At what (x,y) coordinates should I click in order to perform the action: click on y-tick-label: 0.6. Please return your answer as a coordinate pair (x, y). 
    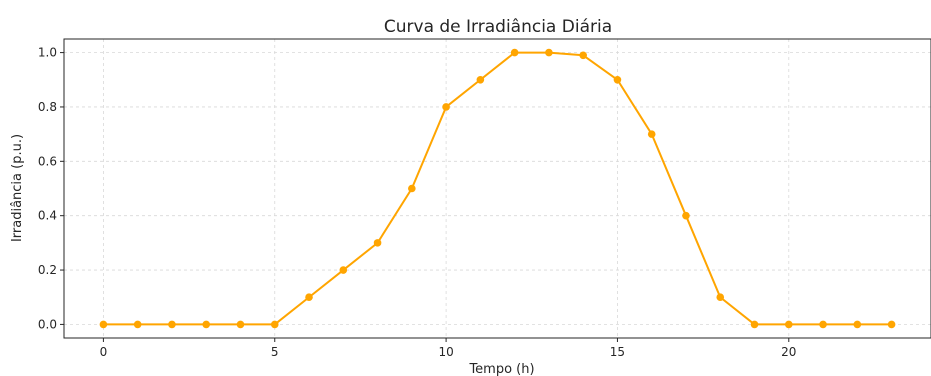
    Looking at the image, I should click on (47, 161).